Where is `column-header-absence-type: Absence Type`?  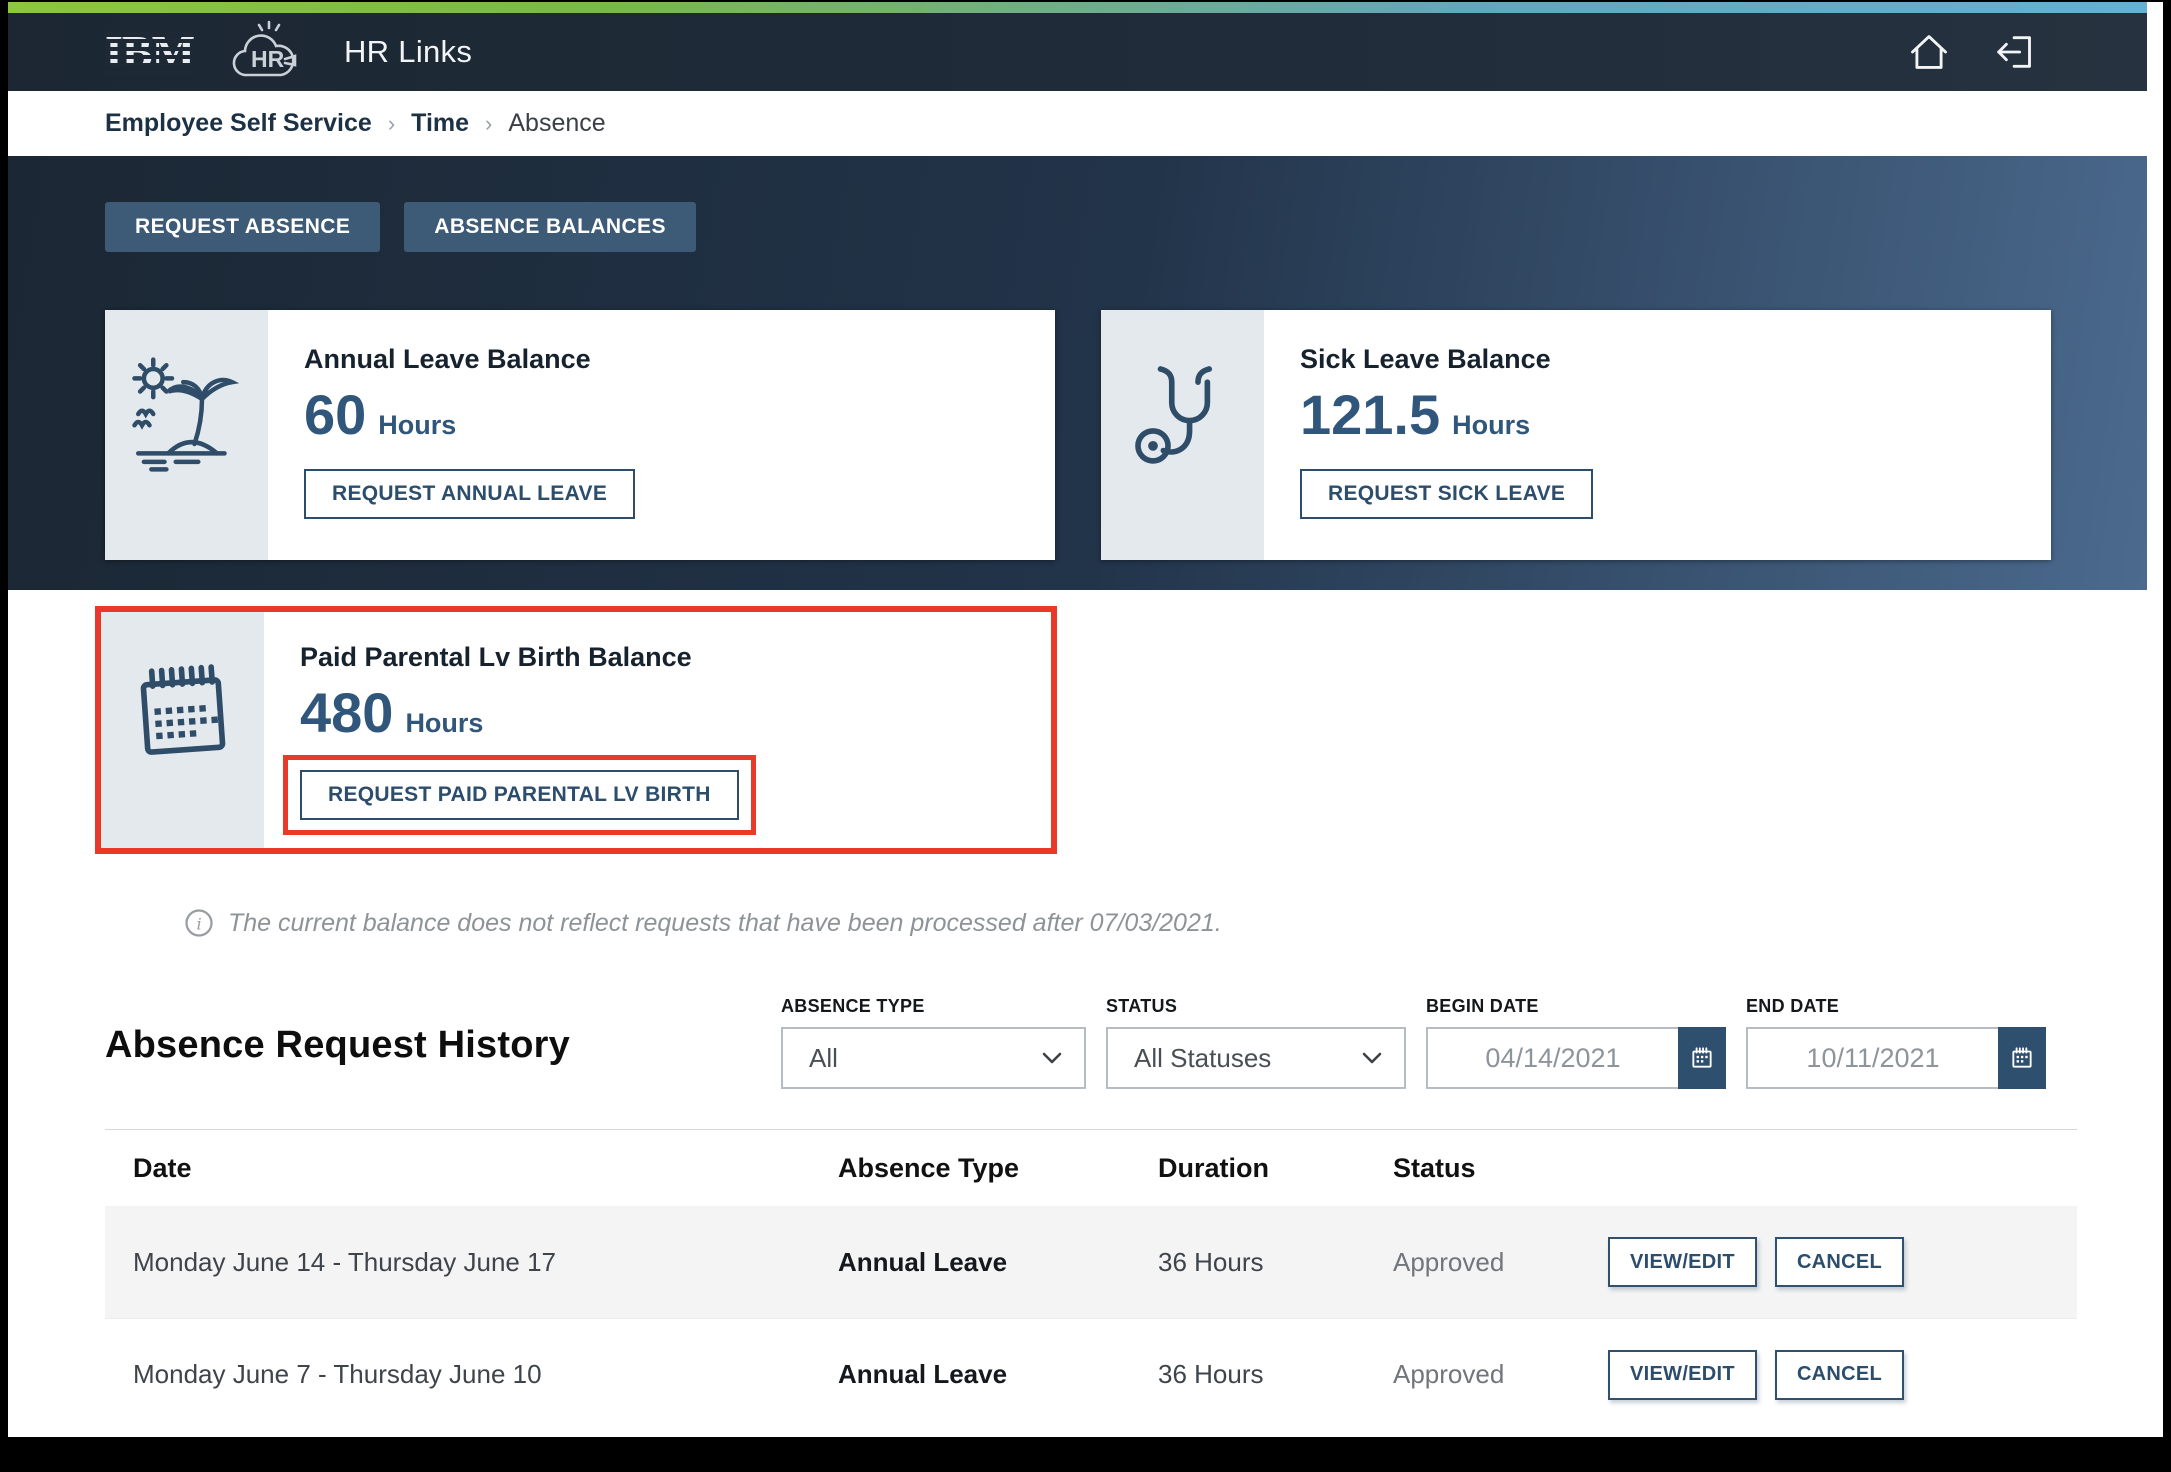
column-header-absence-type: Absence Type is located at coordinates (929, 1167).